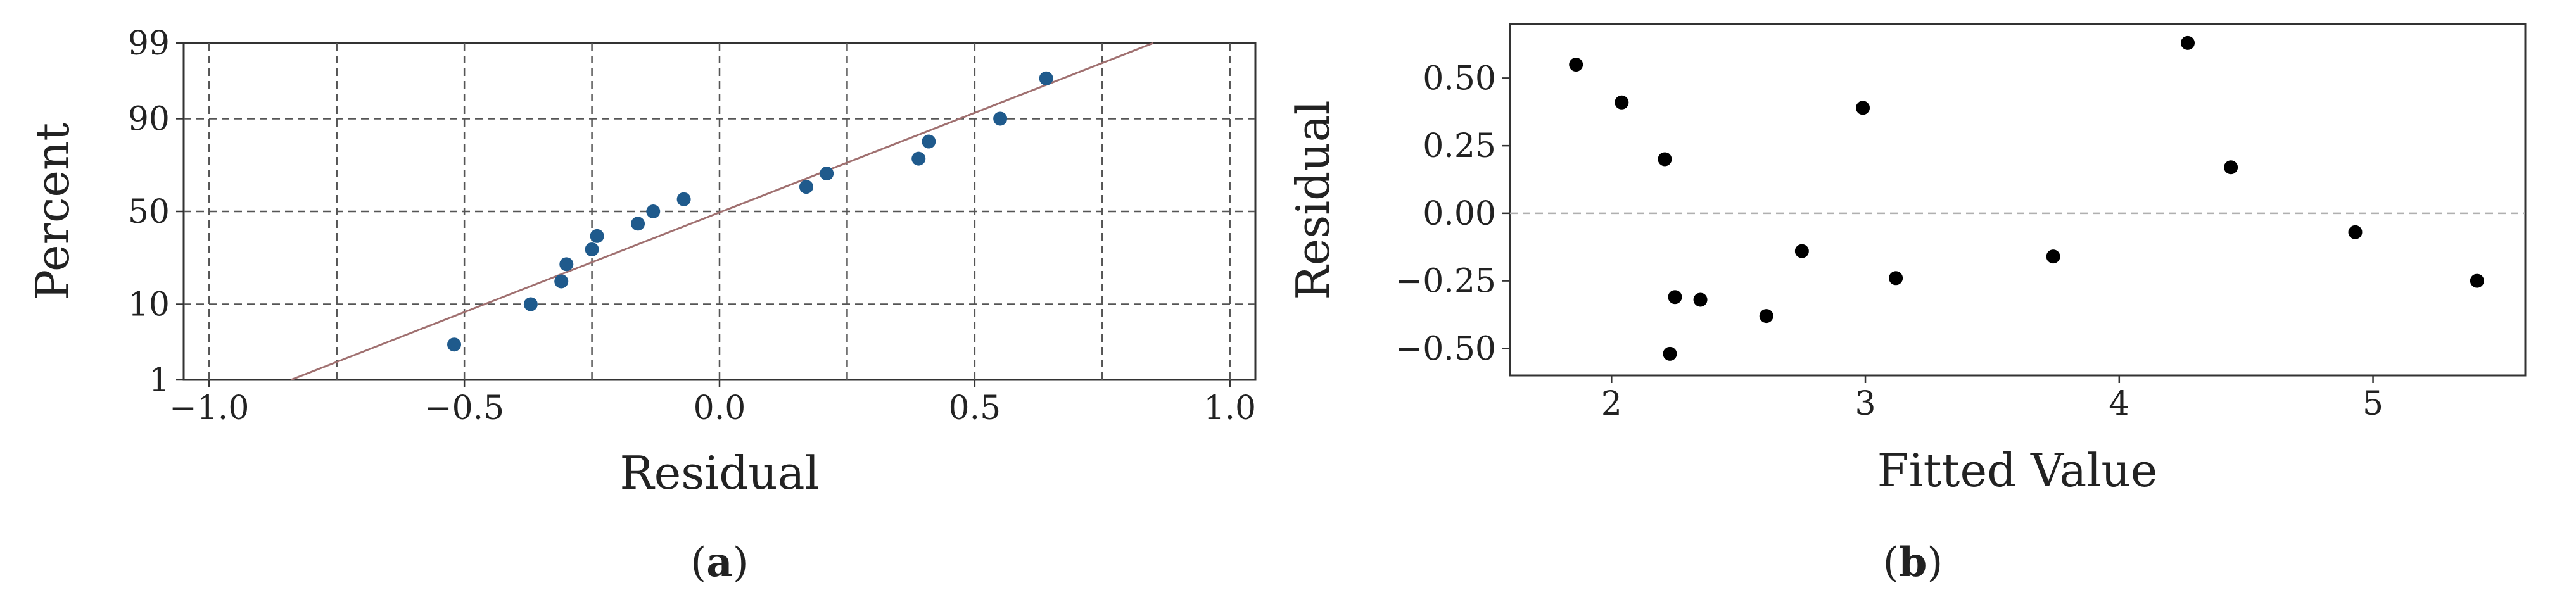  Describe the element at coordinates (1313, 199) in the screenshot. I see `residual-vs-fitted-y-axis-label: Residual` at that location.